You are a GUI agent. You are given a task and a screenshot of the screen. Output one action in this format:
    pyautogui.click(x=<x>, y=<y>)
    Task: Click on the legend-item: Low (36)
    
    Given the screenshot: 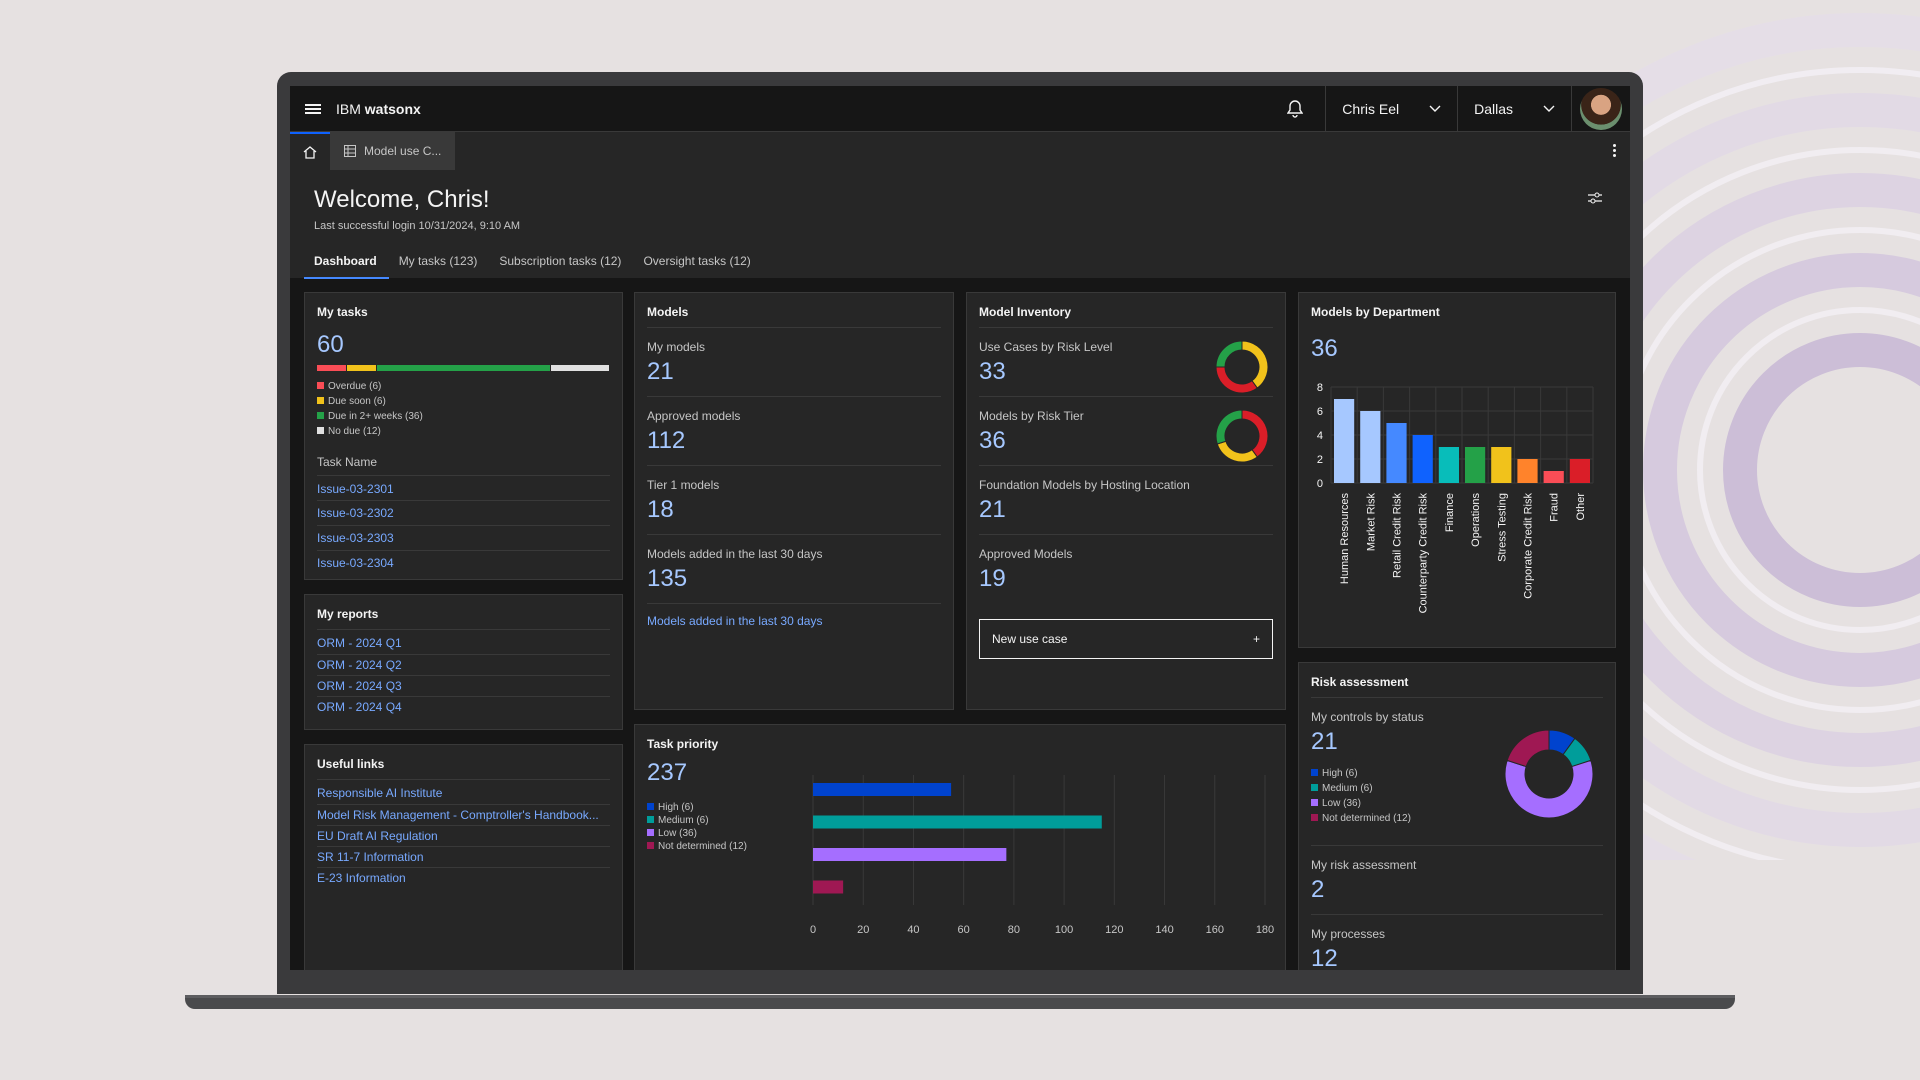 What is the action you would take?
    pyautogui.click(x=960, y=833)
    